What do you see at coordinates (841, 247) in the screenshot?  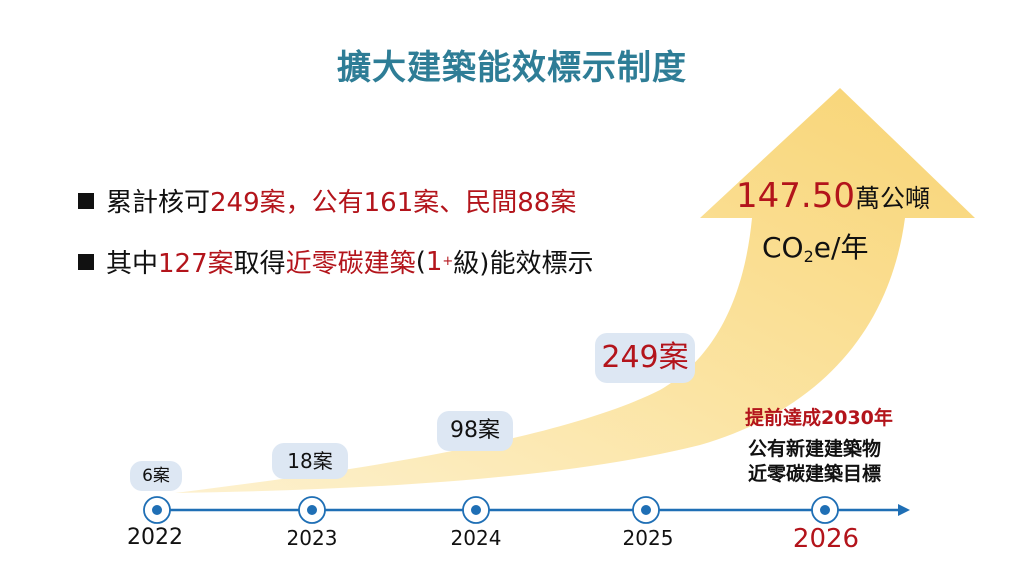 I see `co2-suffix: e/年` at bounding box center [841, 247].